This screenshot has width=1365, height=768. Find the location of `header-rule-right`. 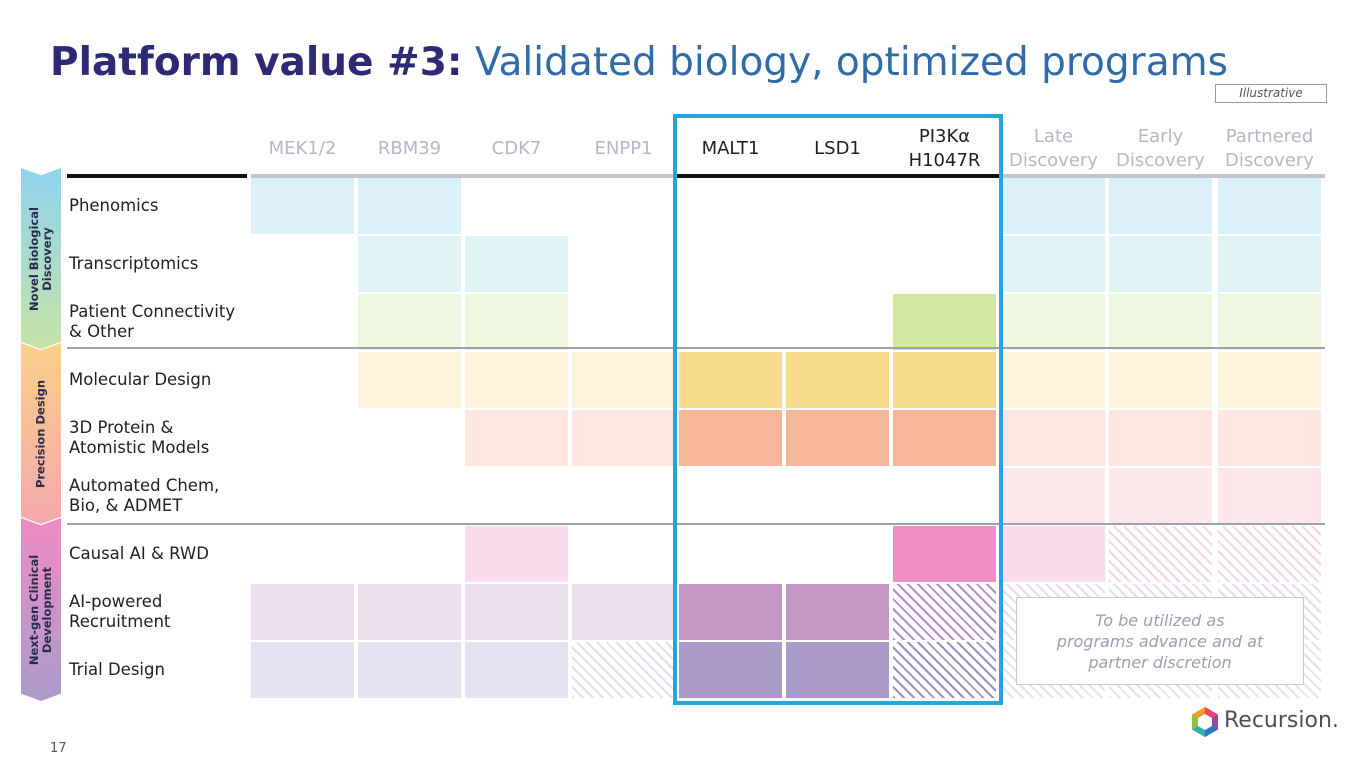

header-rule-right is located at coordinates (1163, 176).